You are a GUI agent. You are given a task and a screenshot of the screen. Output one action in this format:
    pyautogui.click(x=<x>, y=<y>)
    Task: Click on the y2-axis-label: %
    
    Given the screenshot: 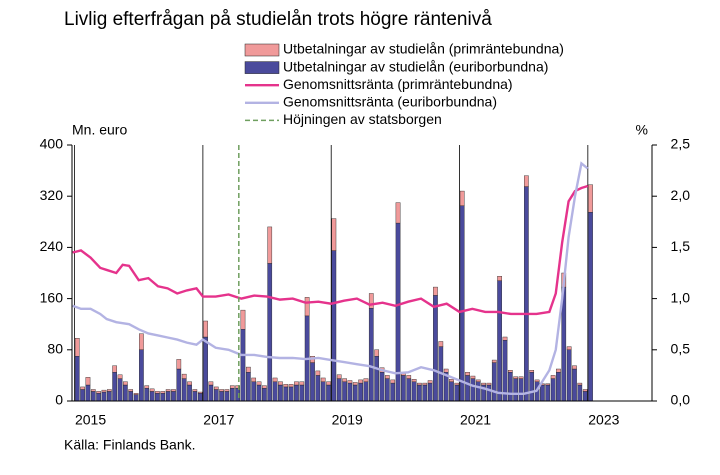 What is the action you would take?
    pyautogui.click(x=642, y=130)
    